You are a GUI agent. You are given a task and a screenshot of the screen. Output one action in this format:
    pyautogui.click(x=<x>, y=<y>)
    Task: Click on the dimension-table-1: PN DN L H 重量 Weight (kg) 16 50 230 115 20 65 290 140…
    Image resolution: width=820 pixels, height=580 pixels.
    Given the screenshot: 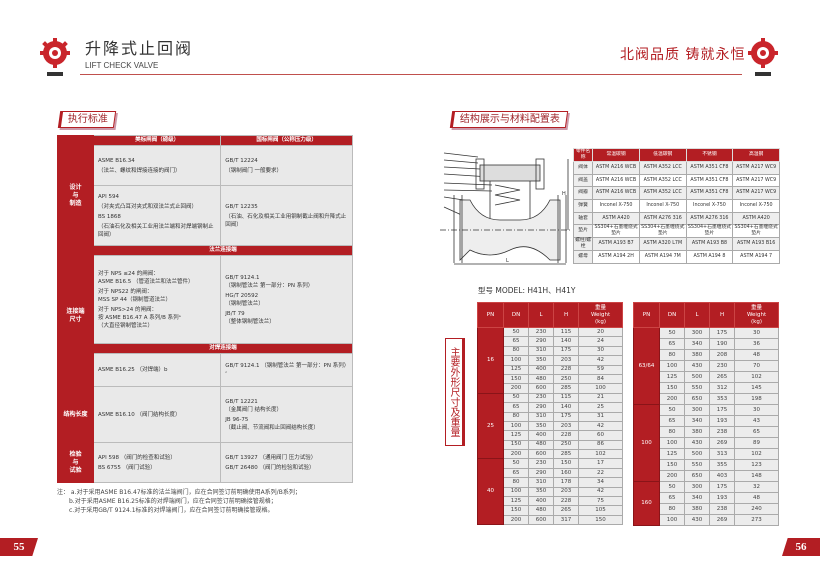 What is the action you would take?
    pyautogui.click(x=550, y=414)
    